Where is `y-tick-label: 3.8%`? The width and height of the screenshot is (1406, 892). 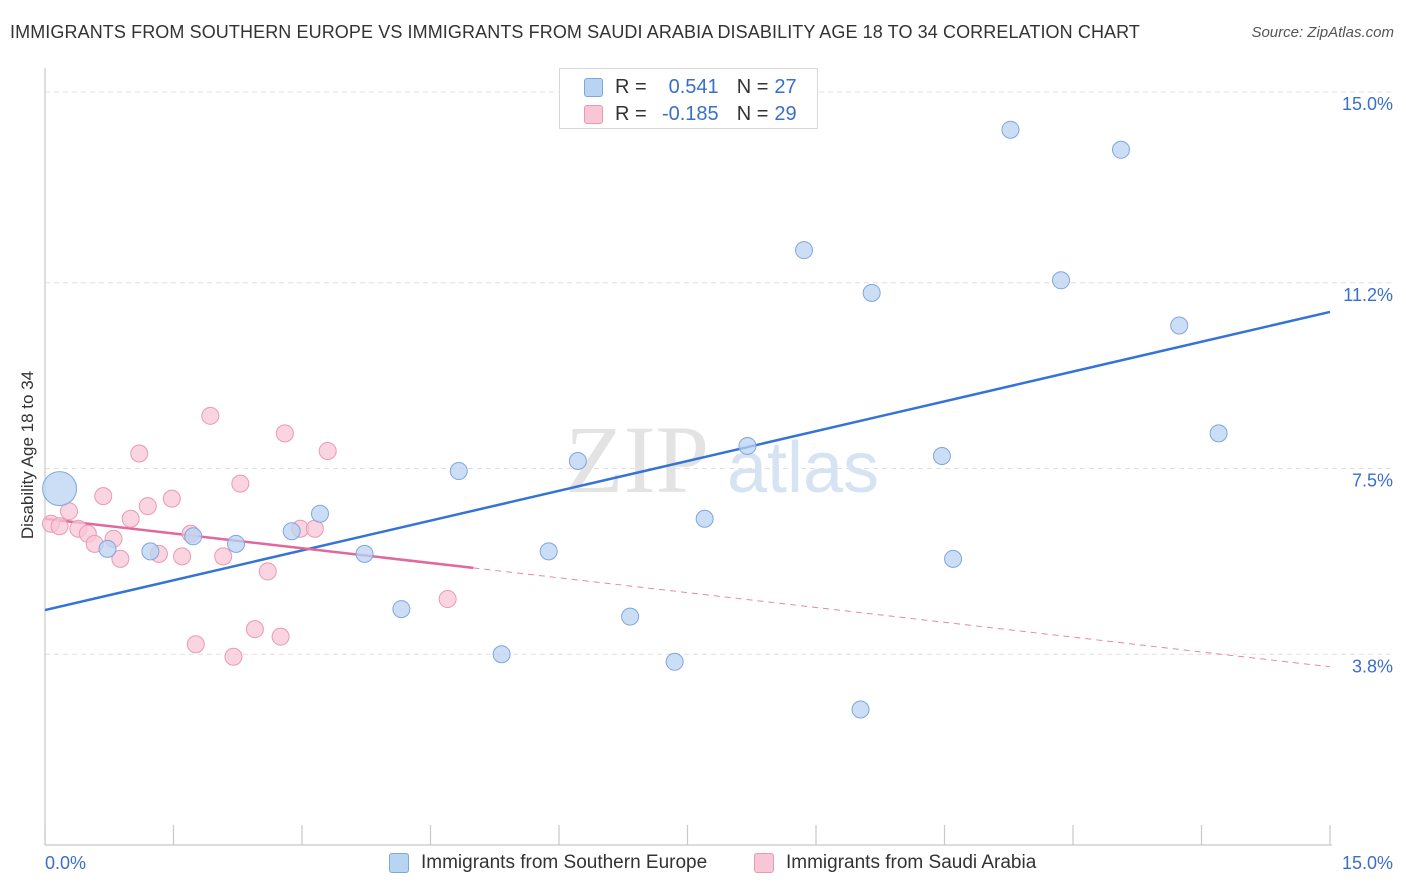 y-tick-label: 3.8% is located at coordinates (1372, 666).